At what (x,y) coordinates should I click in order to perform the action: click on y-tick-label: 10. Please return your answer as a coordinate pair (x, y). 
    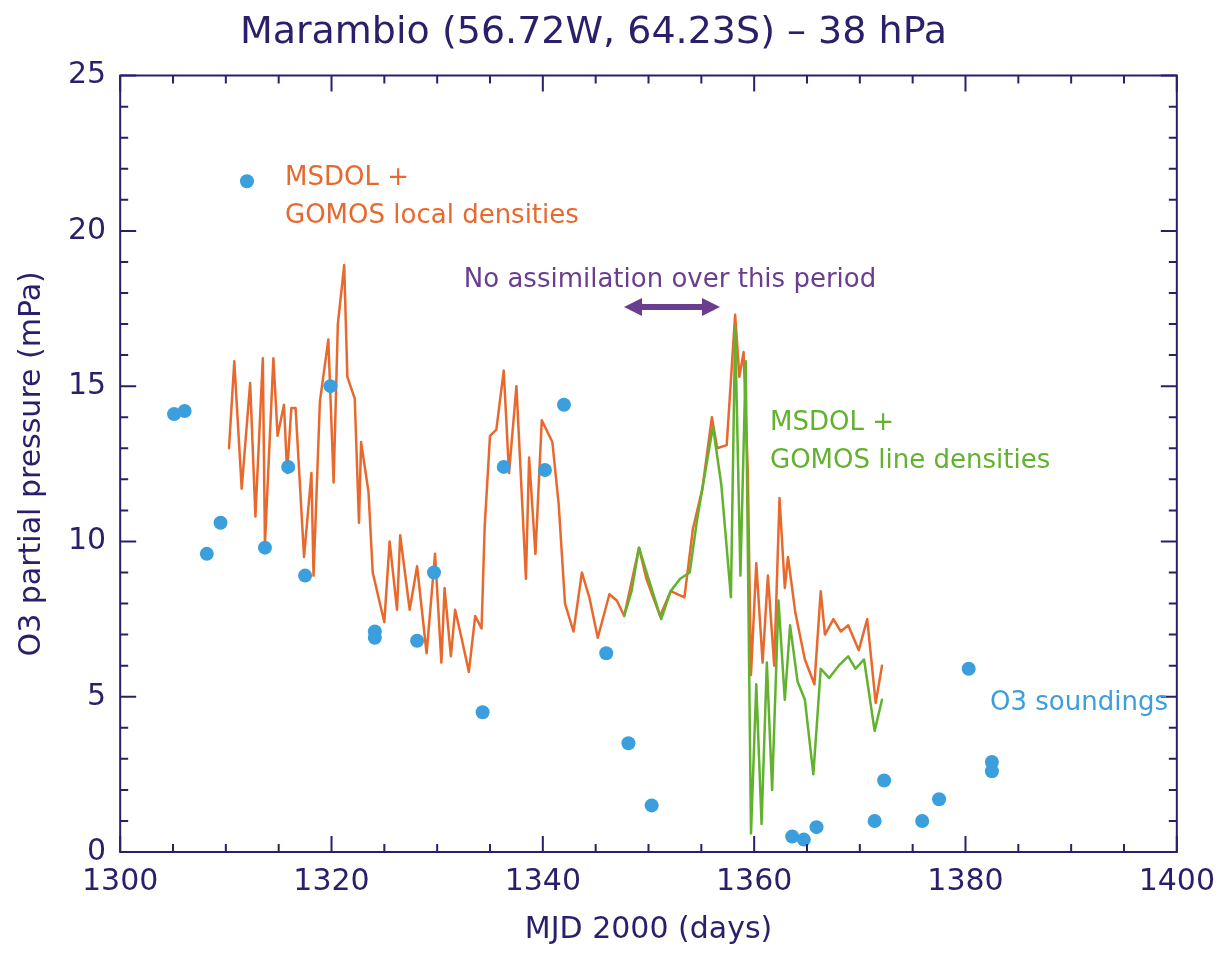
    Looking at the image, I should click on (87, 539).